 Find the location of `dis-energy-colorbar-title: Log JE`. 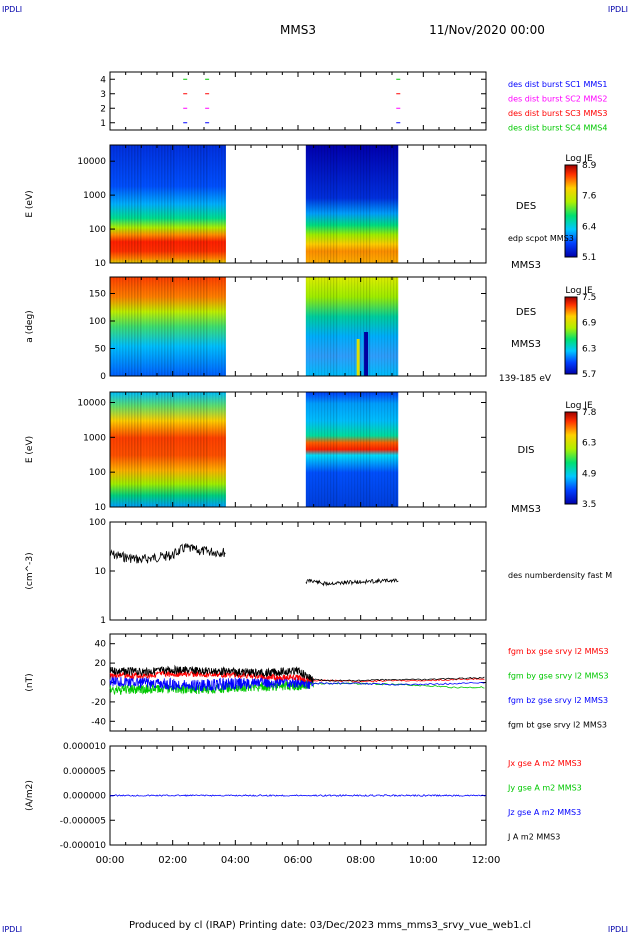

dis-energy-colorbar-title: Log JE is located at coordinates (579, 406).